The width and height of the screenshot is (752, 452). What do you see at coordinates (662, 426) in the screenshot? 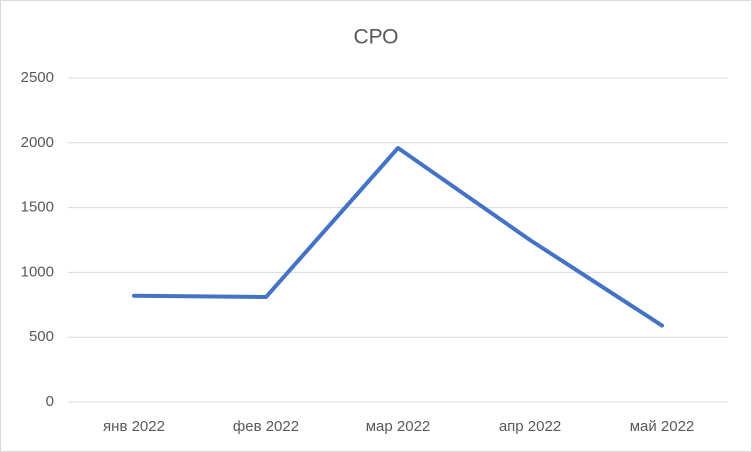
I see `x-tick-label: май 2022` at bounding box center [662, 426].